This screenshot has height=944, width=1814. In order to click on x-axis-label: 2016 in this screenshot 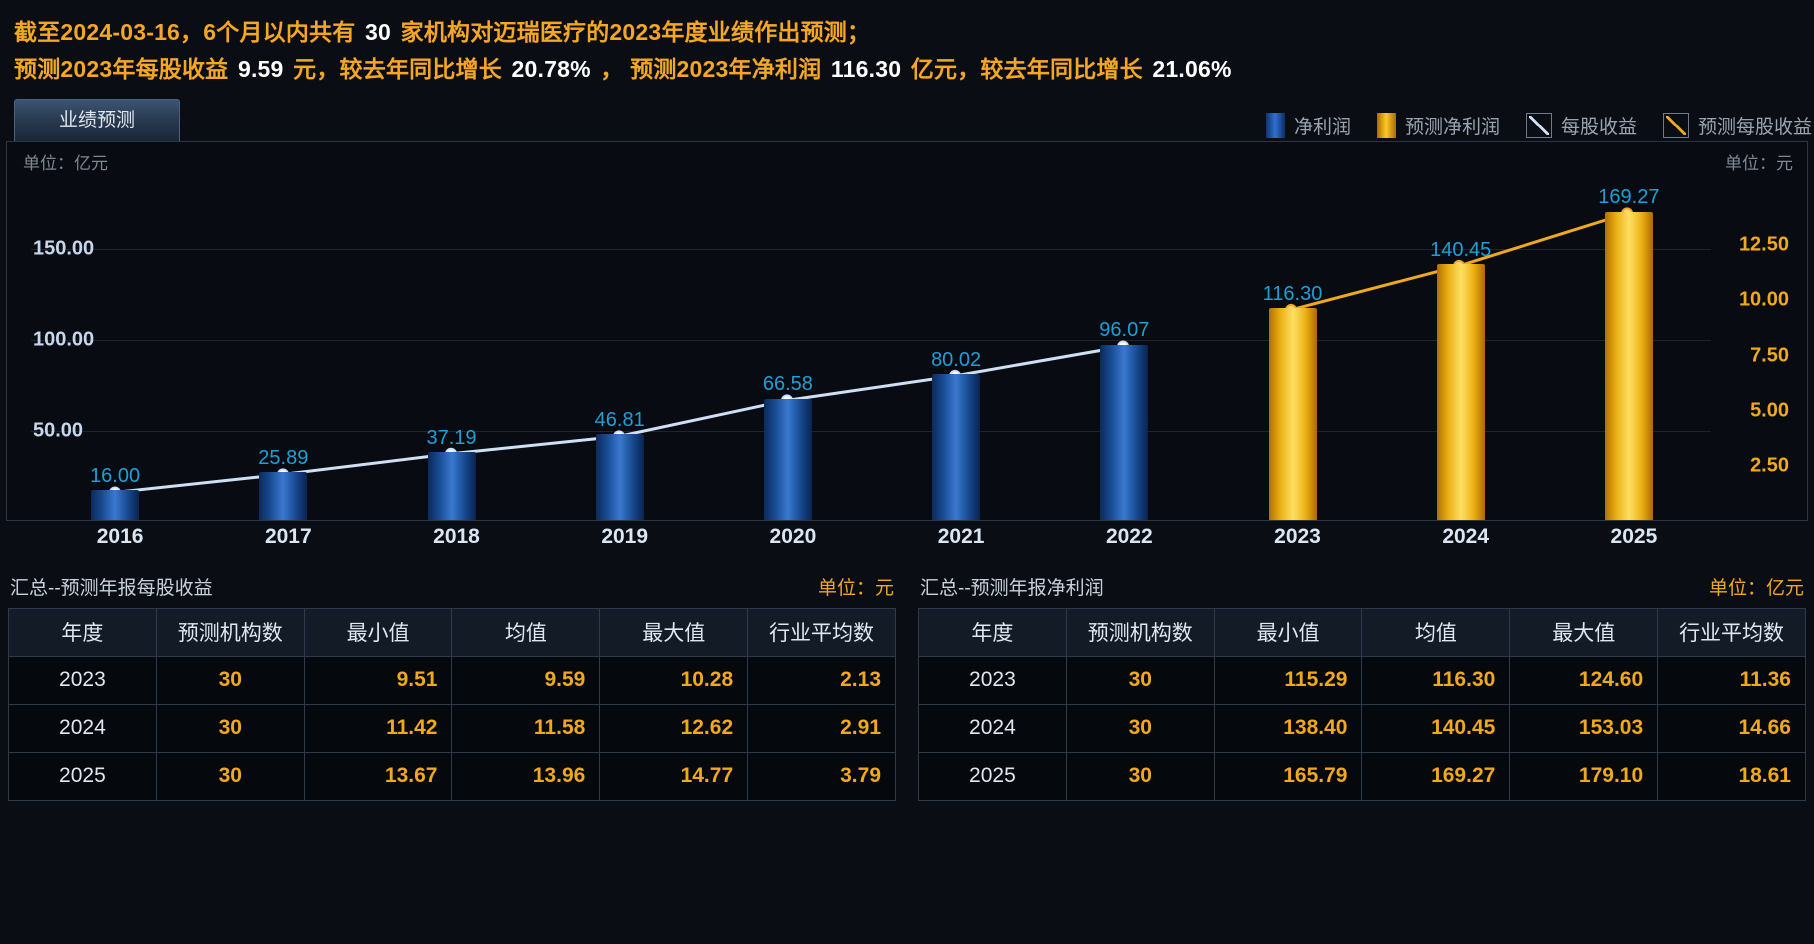, I will do `click(120, 536)`.